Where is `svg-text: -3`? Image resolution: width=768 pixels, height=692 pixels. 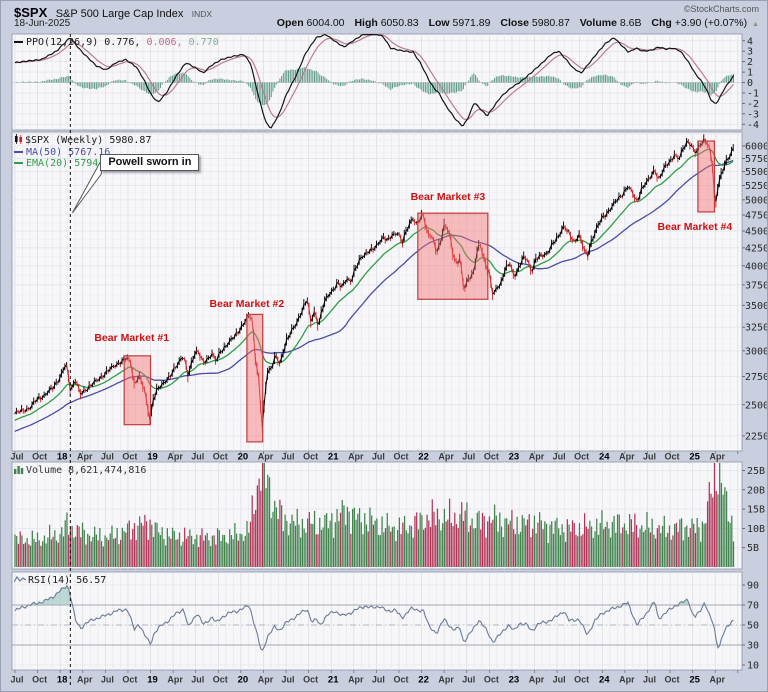
svg-text: -3 is located at coordinates (753, 114).